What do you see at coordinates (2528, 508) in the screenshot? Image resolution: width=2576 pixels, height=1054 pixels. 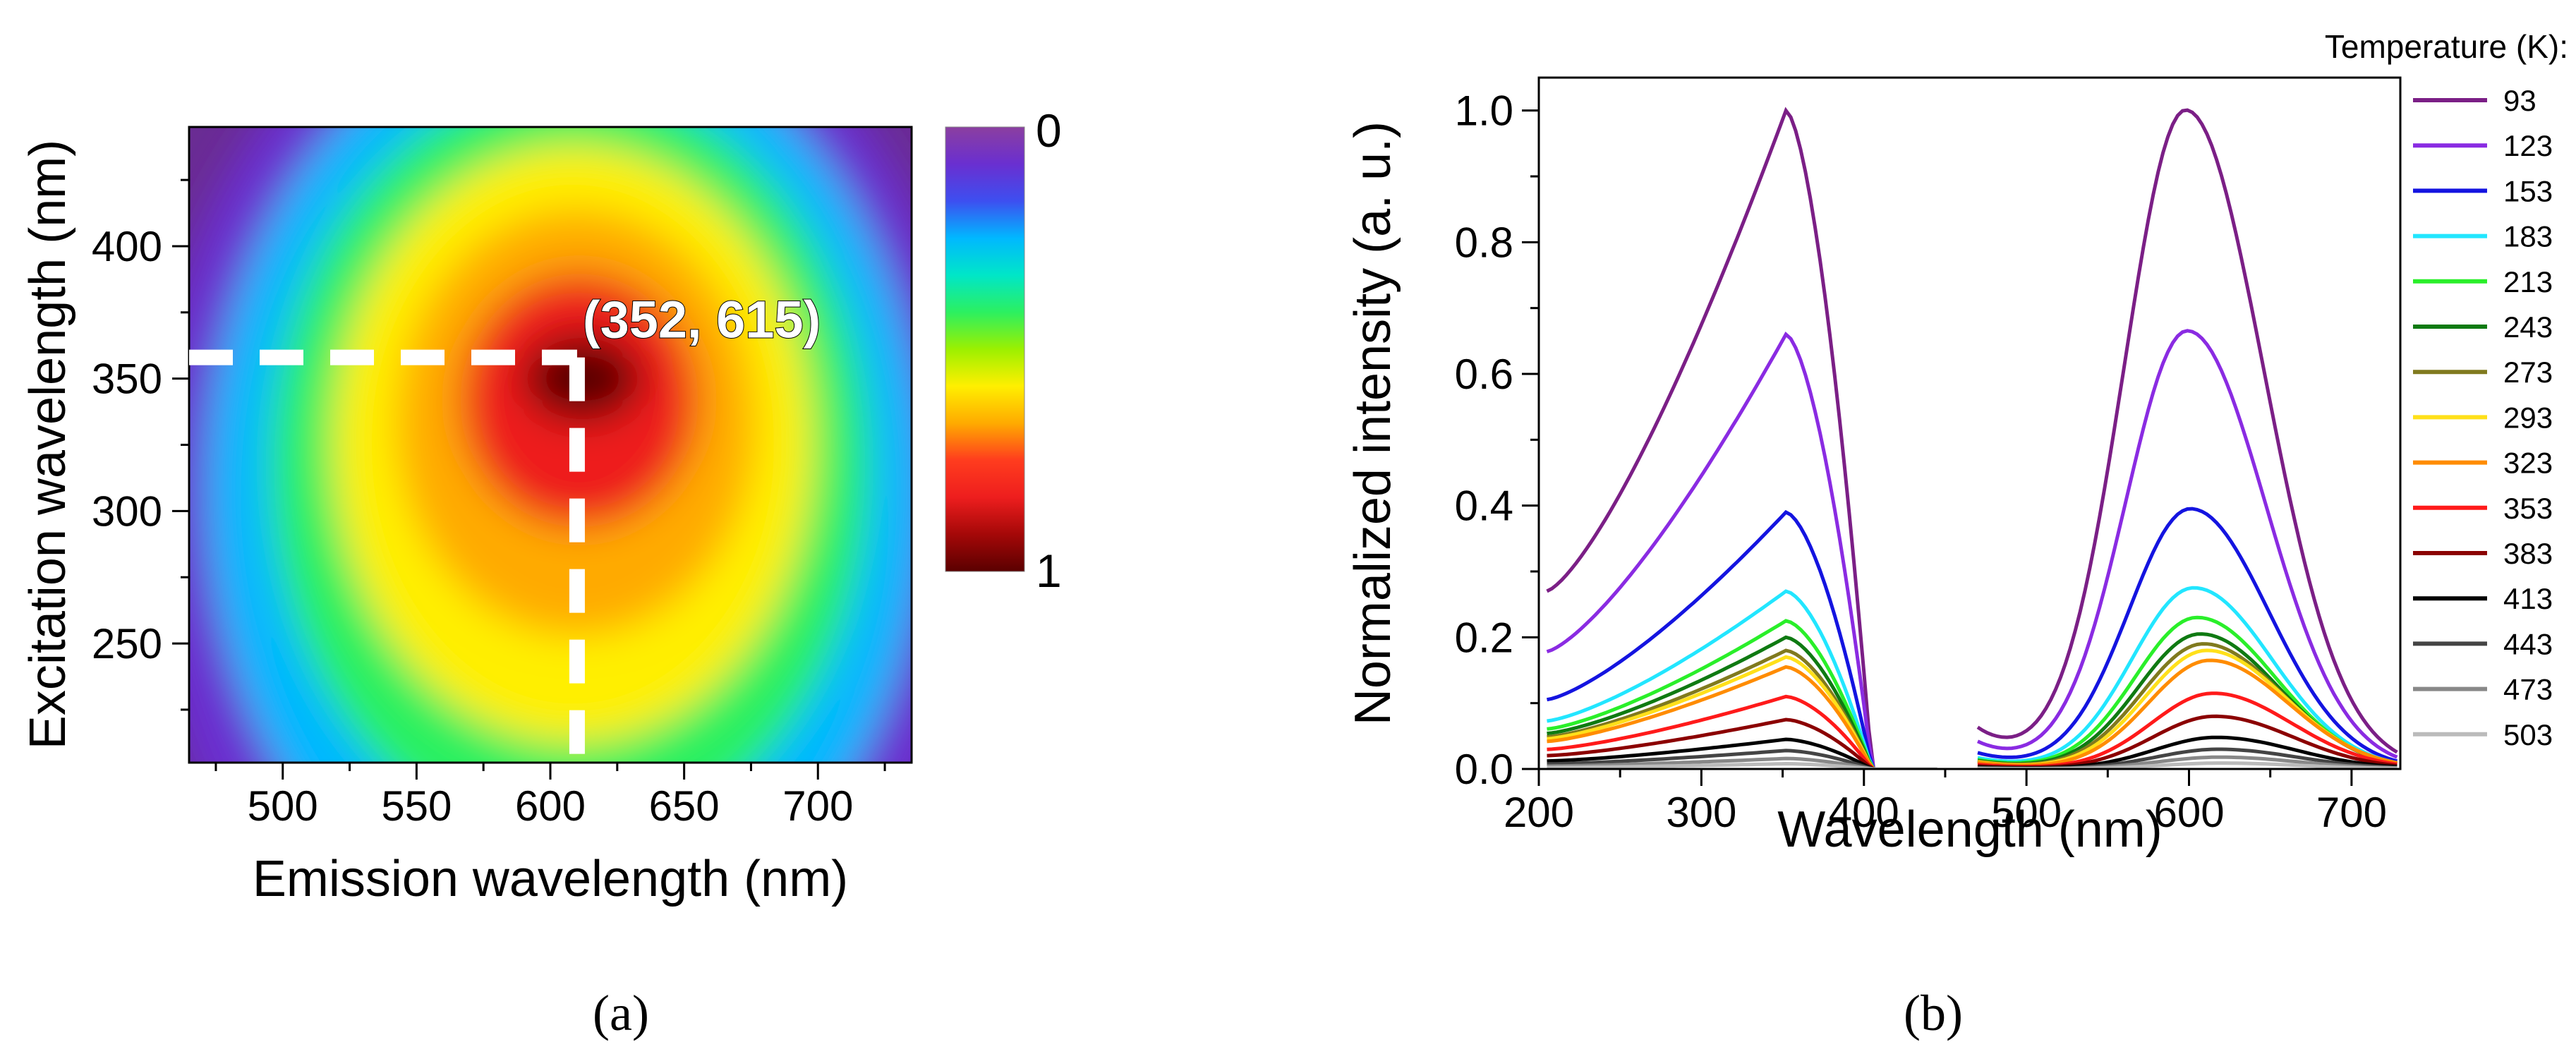 I see `legend-label: 353` at bounding box center [2528, 508].